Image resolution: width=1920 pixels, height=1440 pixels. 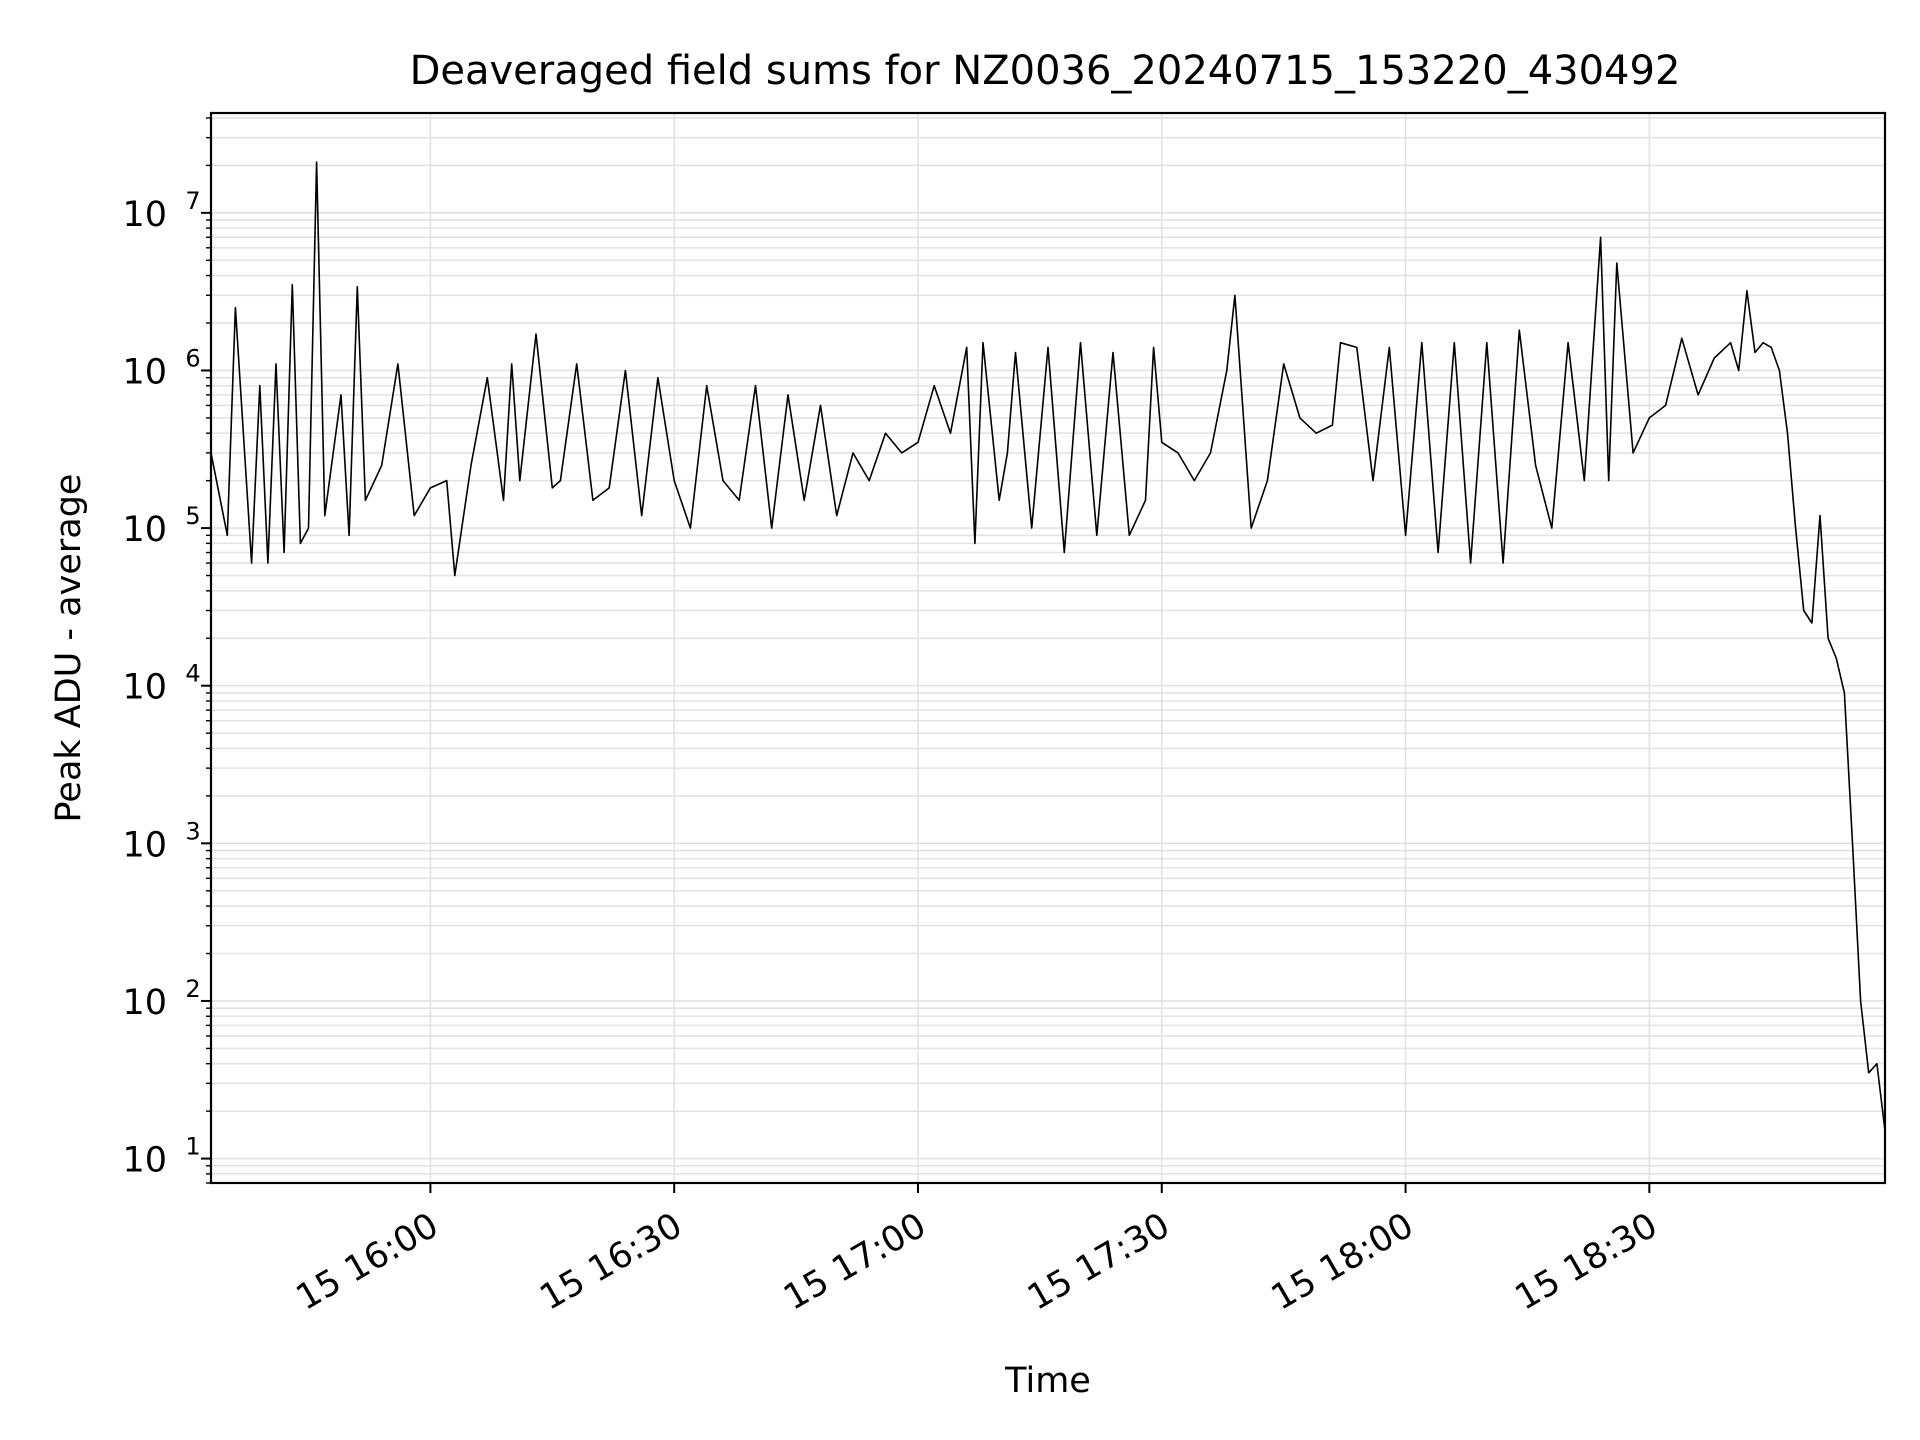 I want to click on y-tick-label-exponent: 2, so click(x=192, y=989).